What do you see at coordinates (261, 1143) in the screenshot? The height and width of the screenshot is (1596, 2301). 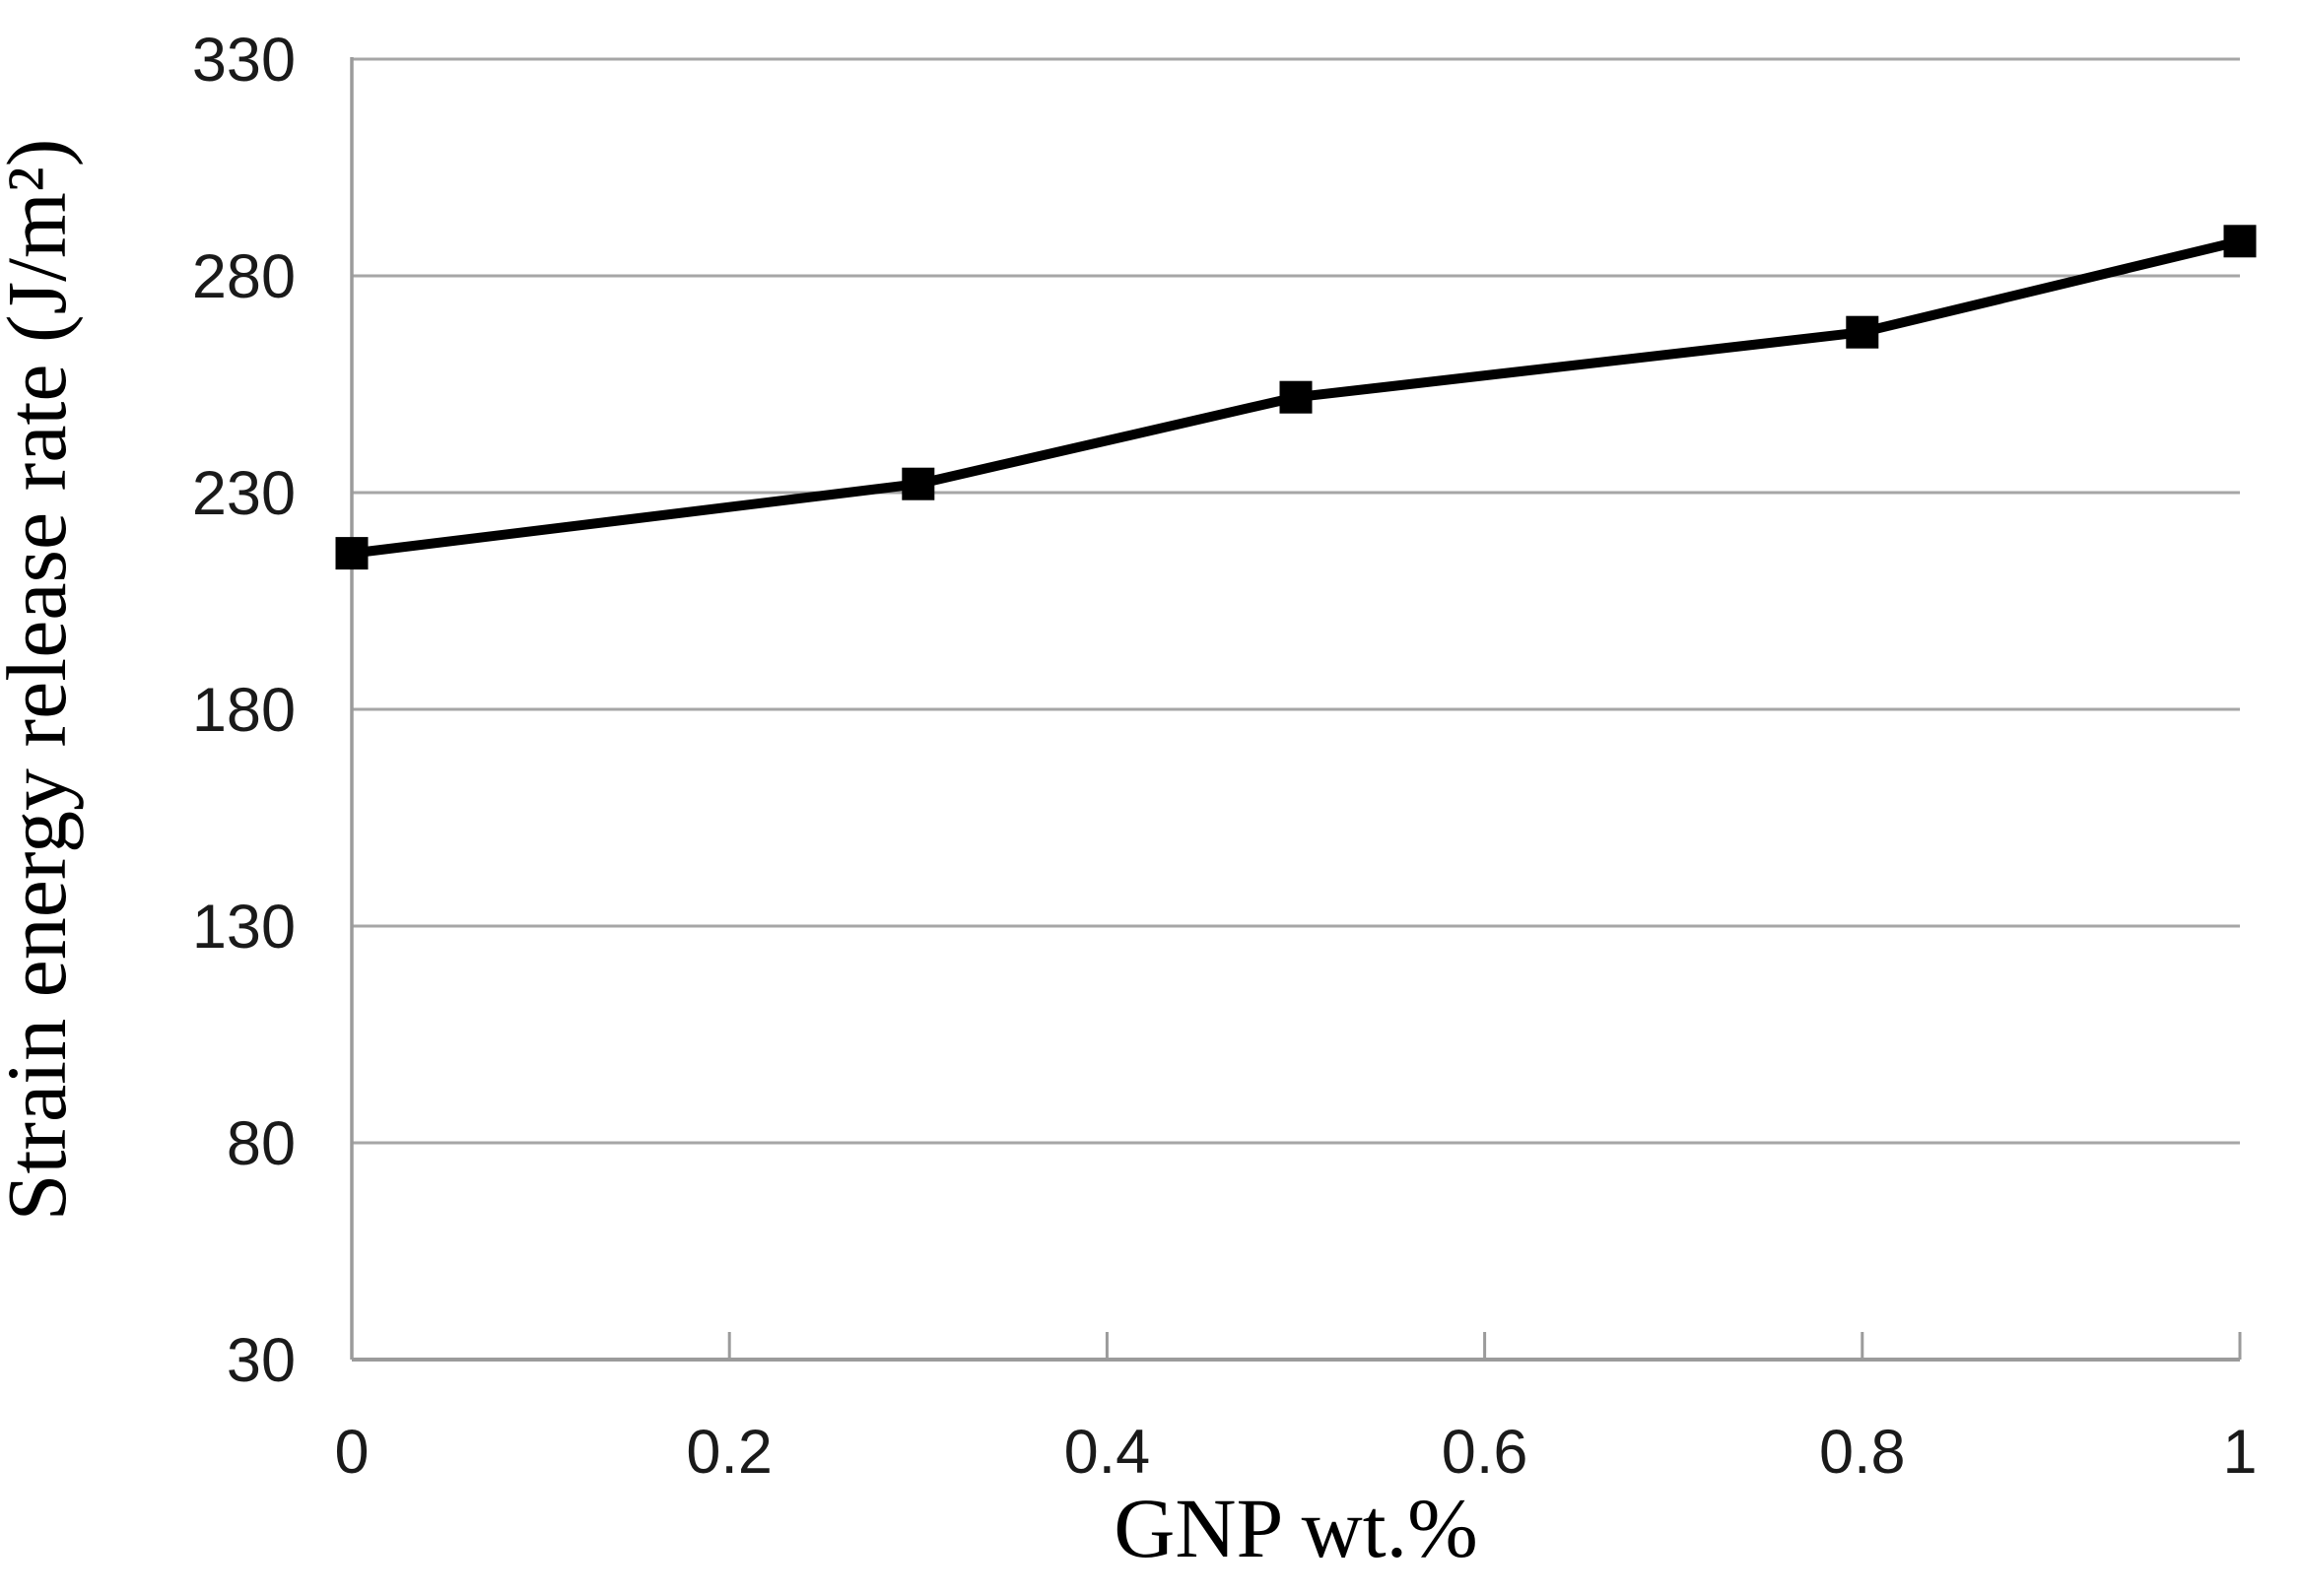 I see `y-tick-label: 80` at bounding box center [261, 1143].